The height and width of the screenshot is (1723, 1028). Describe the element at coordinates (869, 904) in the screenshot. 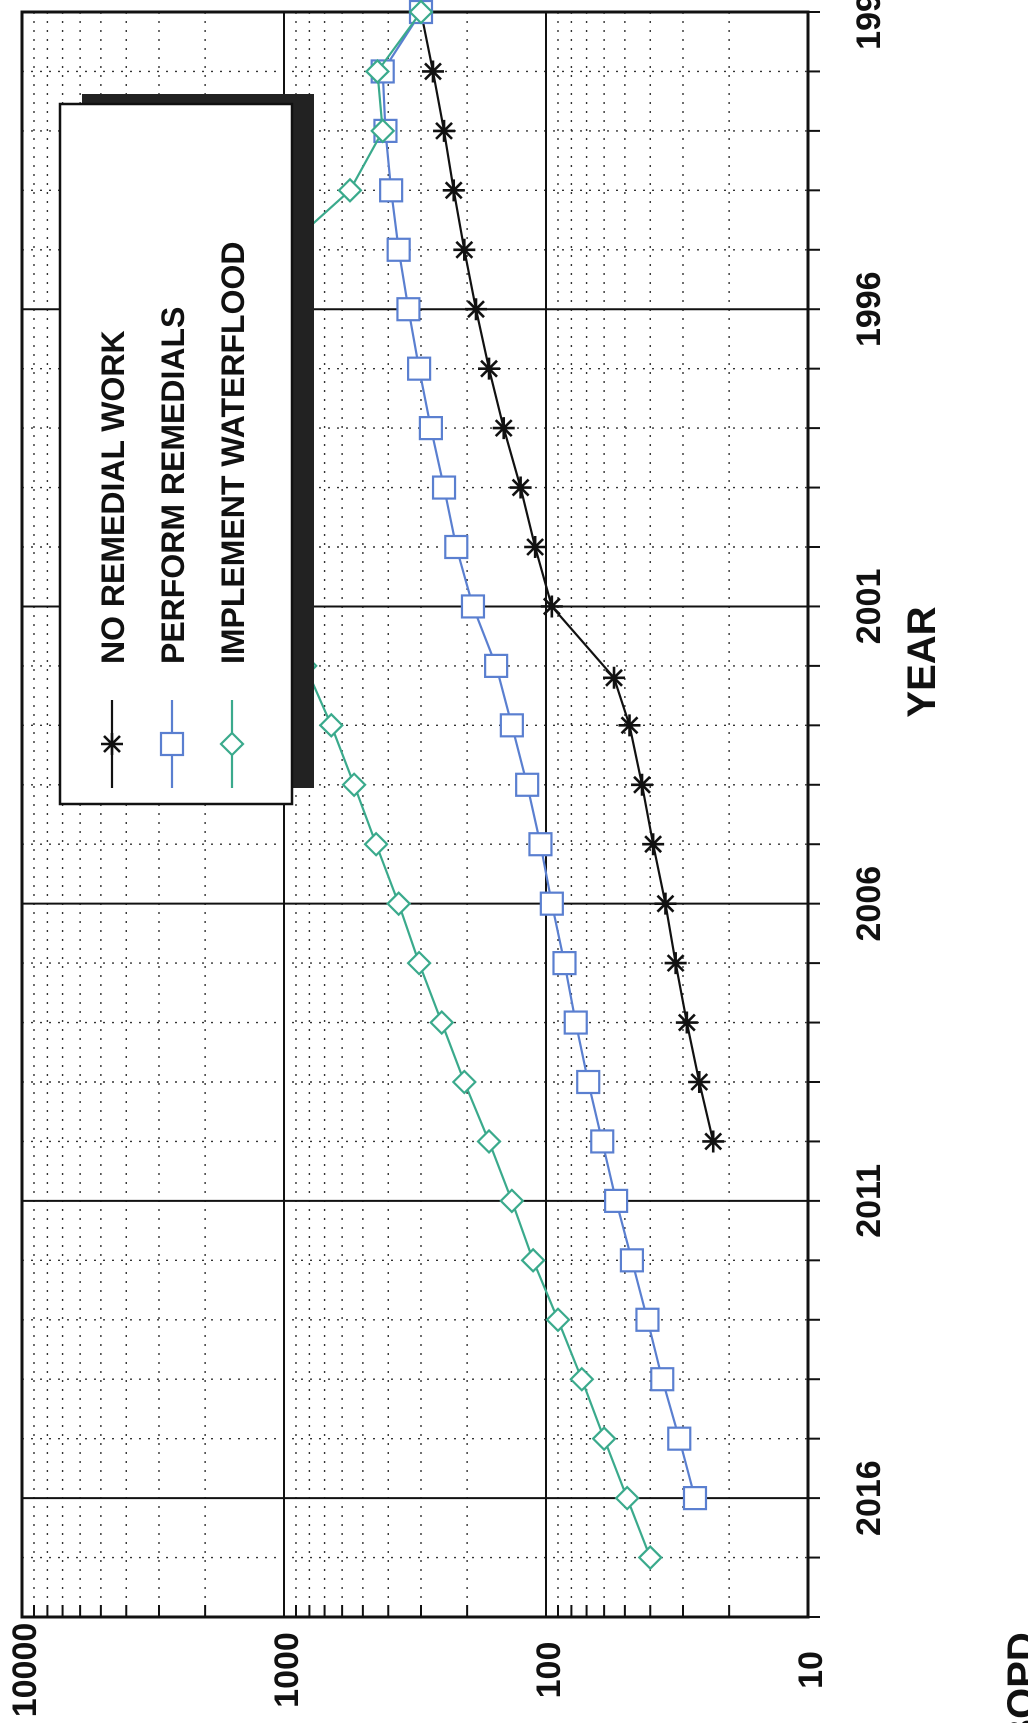

I see `year-tick-label: 2006` at that location.